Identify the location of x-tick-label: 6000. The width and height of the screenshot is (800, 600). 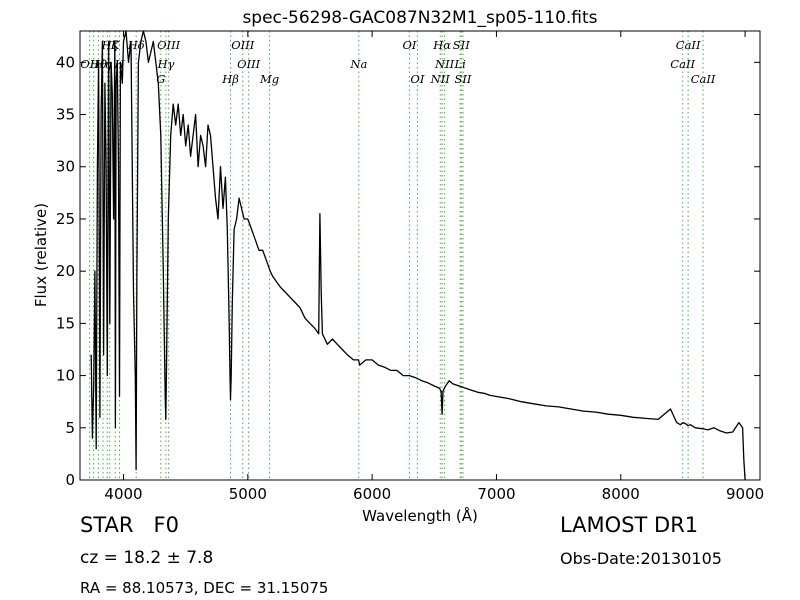
(372, 494).